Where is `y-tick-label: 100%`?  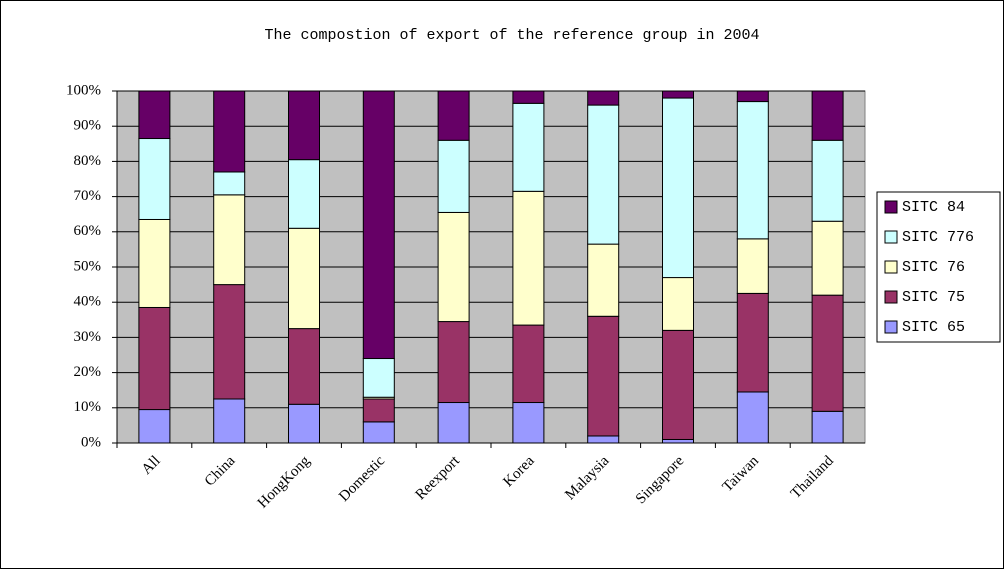
y-tick-label: 100% is located at coordinates (83, 90).